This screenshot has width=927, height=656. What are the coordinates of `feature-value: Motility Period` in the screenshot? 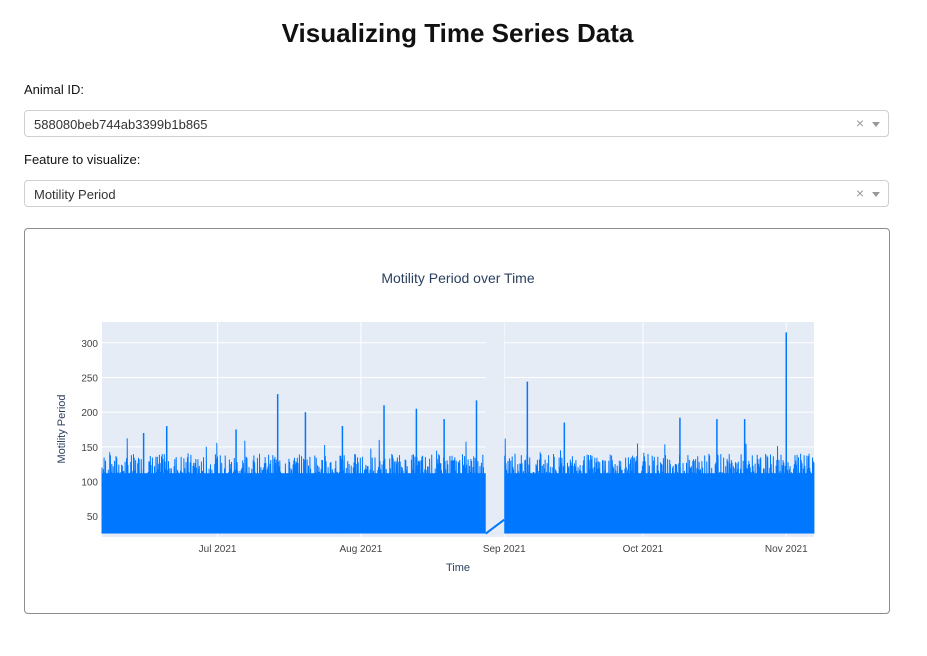 It's located at (75, 194).